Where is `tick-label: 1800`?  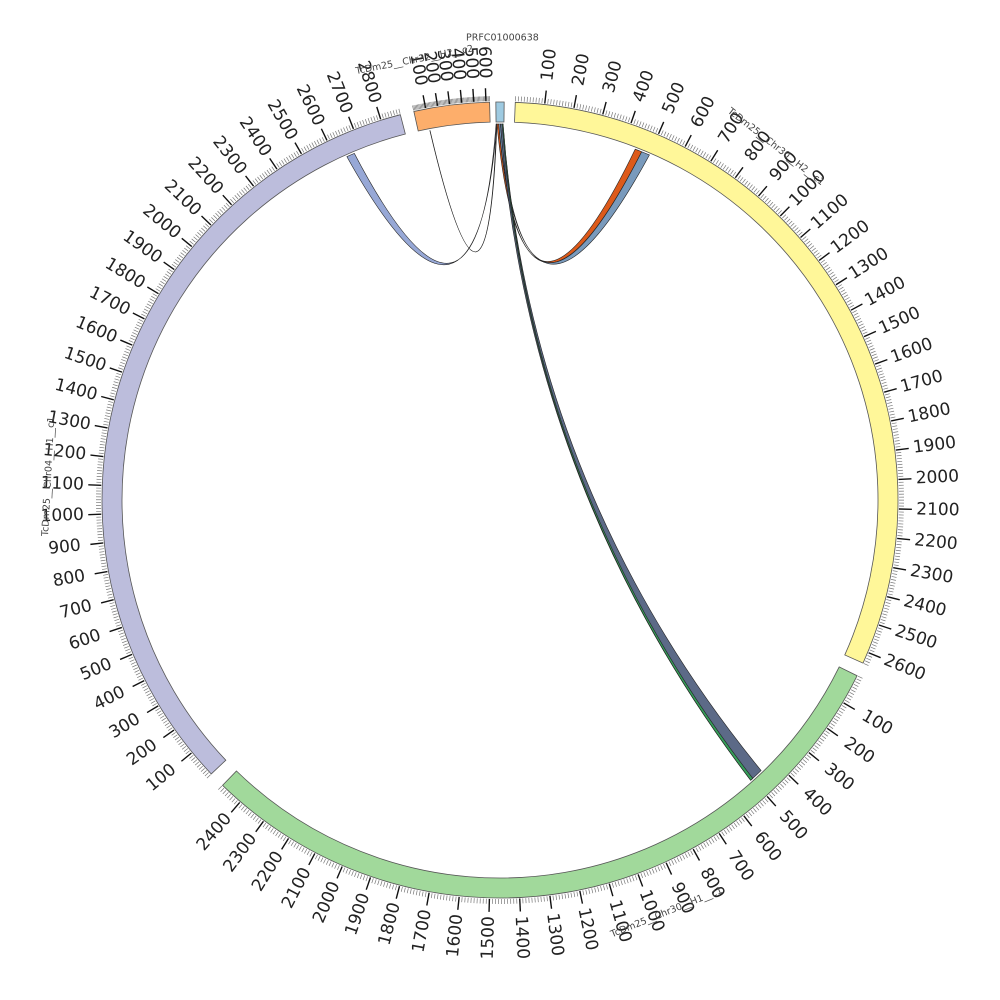
tick-label: 1800 is located at coordinates (124, 273).